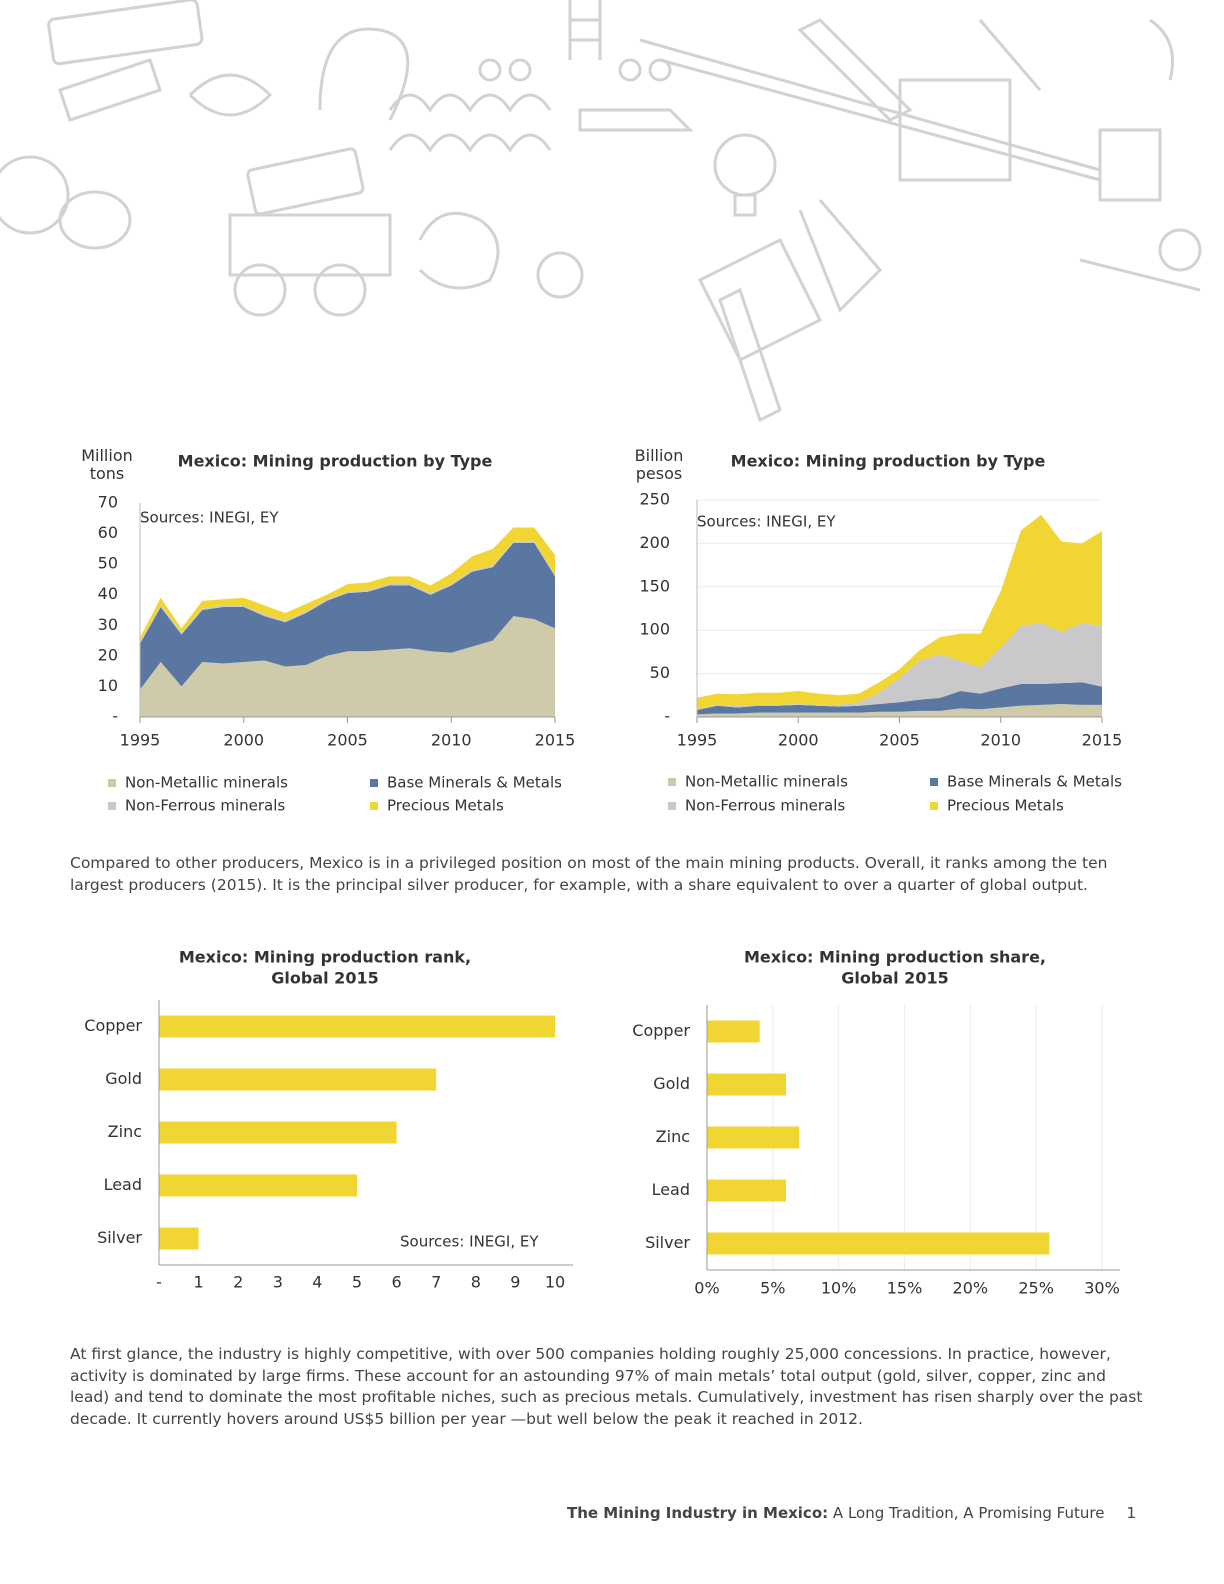  What do you see at coordinates (697, 740) in the screenshot?
I see `x-tick-label: 1995` at bounding box center [697, 740].